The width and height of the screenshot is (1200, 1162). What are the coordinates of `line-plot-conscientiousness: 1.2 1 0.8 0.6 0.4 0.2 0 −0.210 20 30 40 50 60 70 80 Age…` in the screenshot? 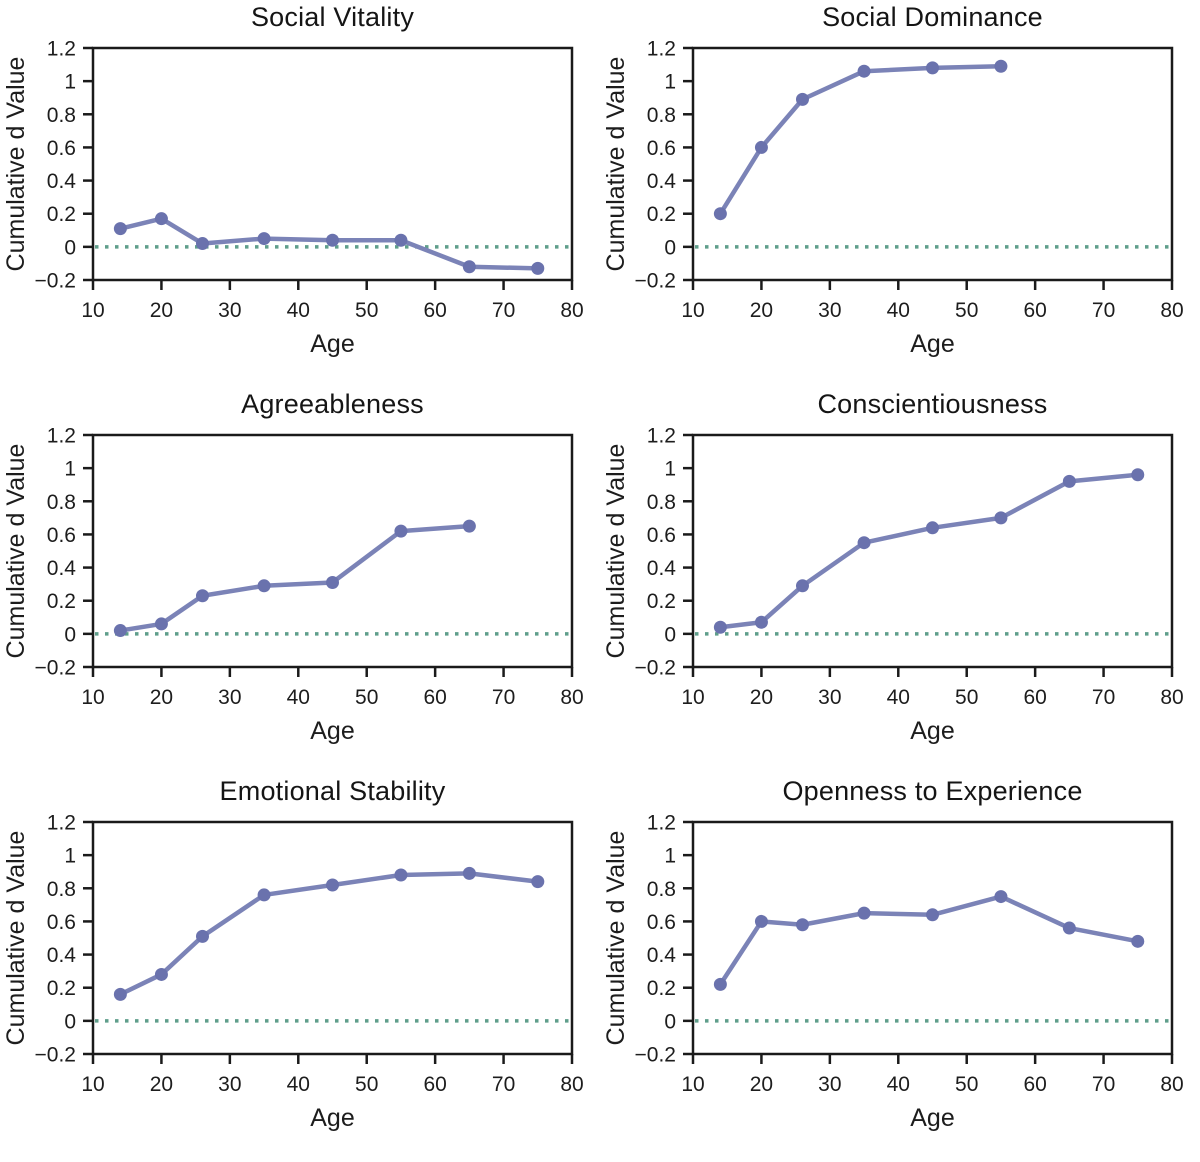 It's located at (893, 585).